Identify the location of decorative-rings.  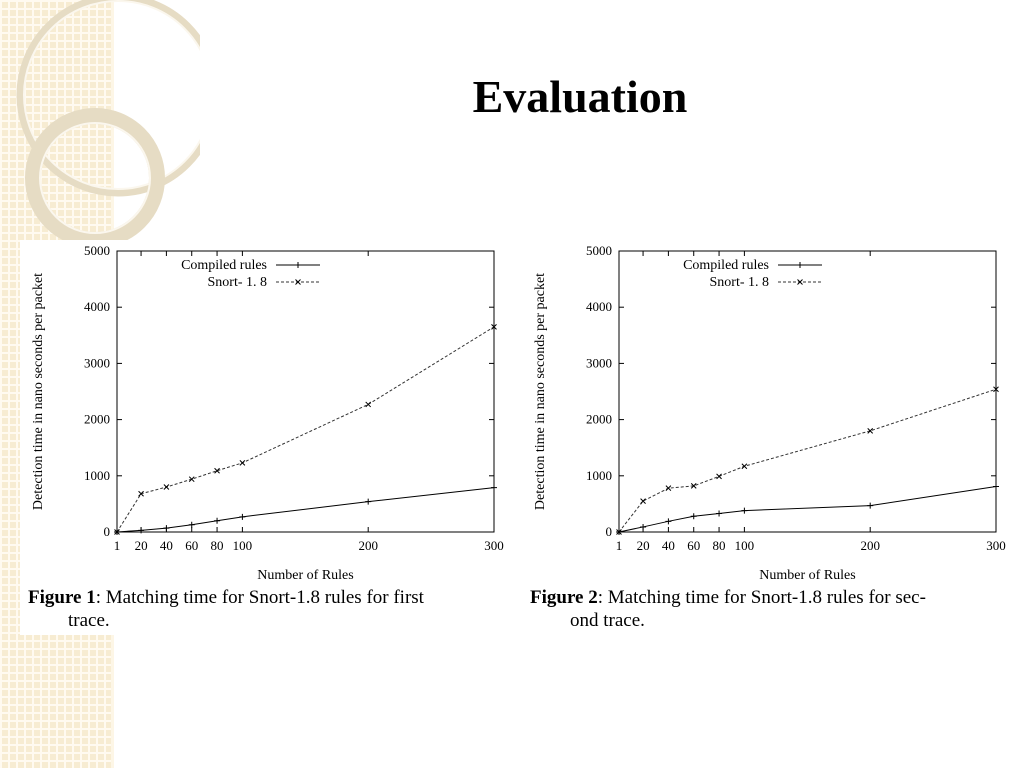
(108, 124).